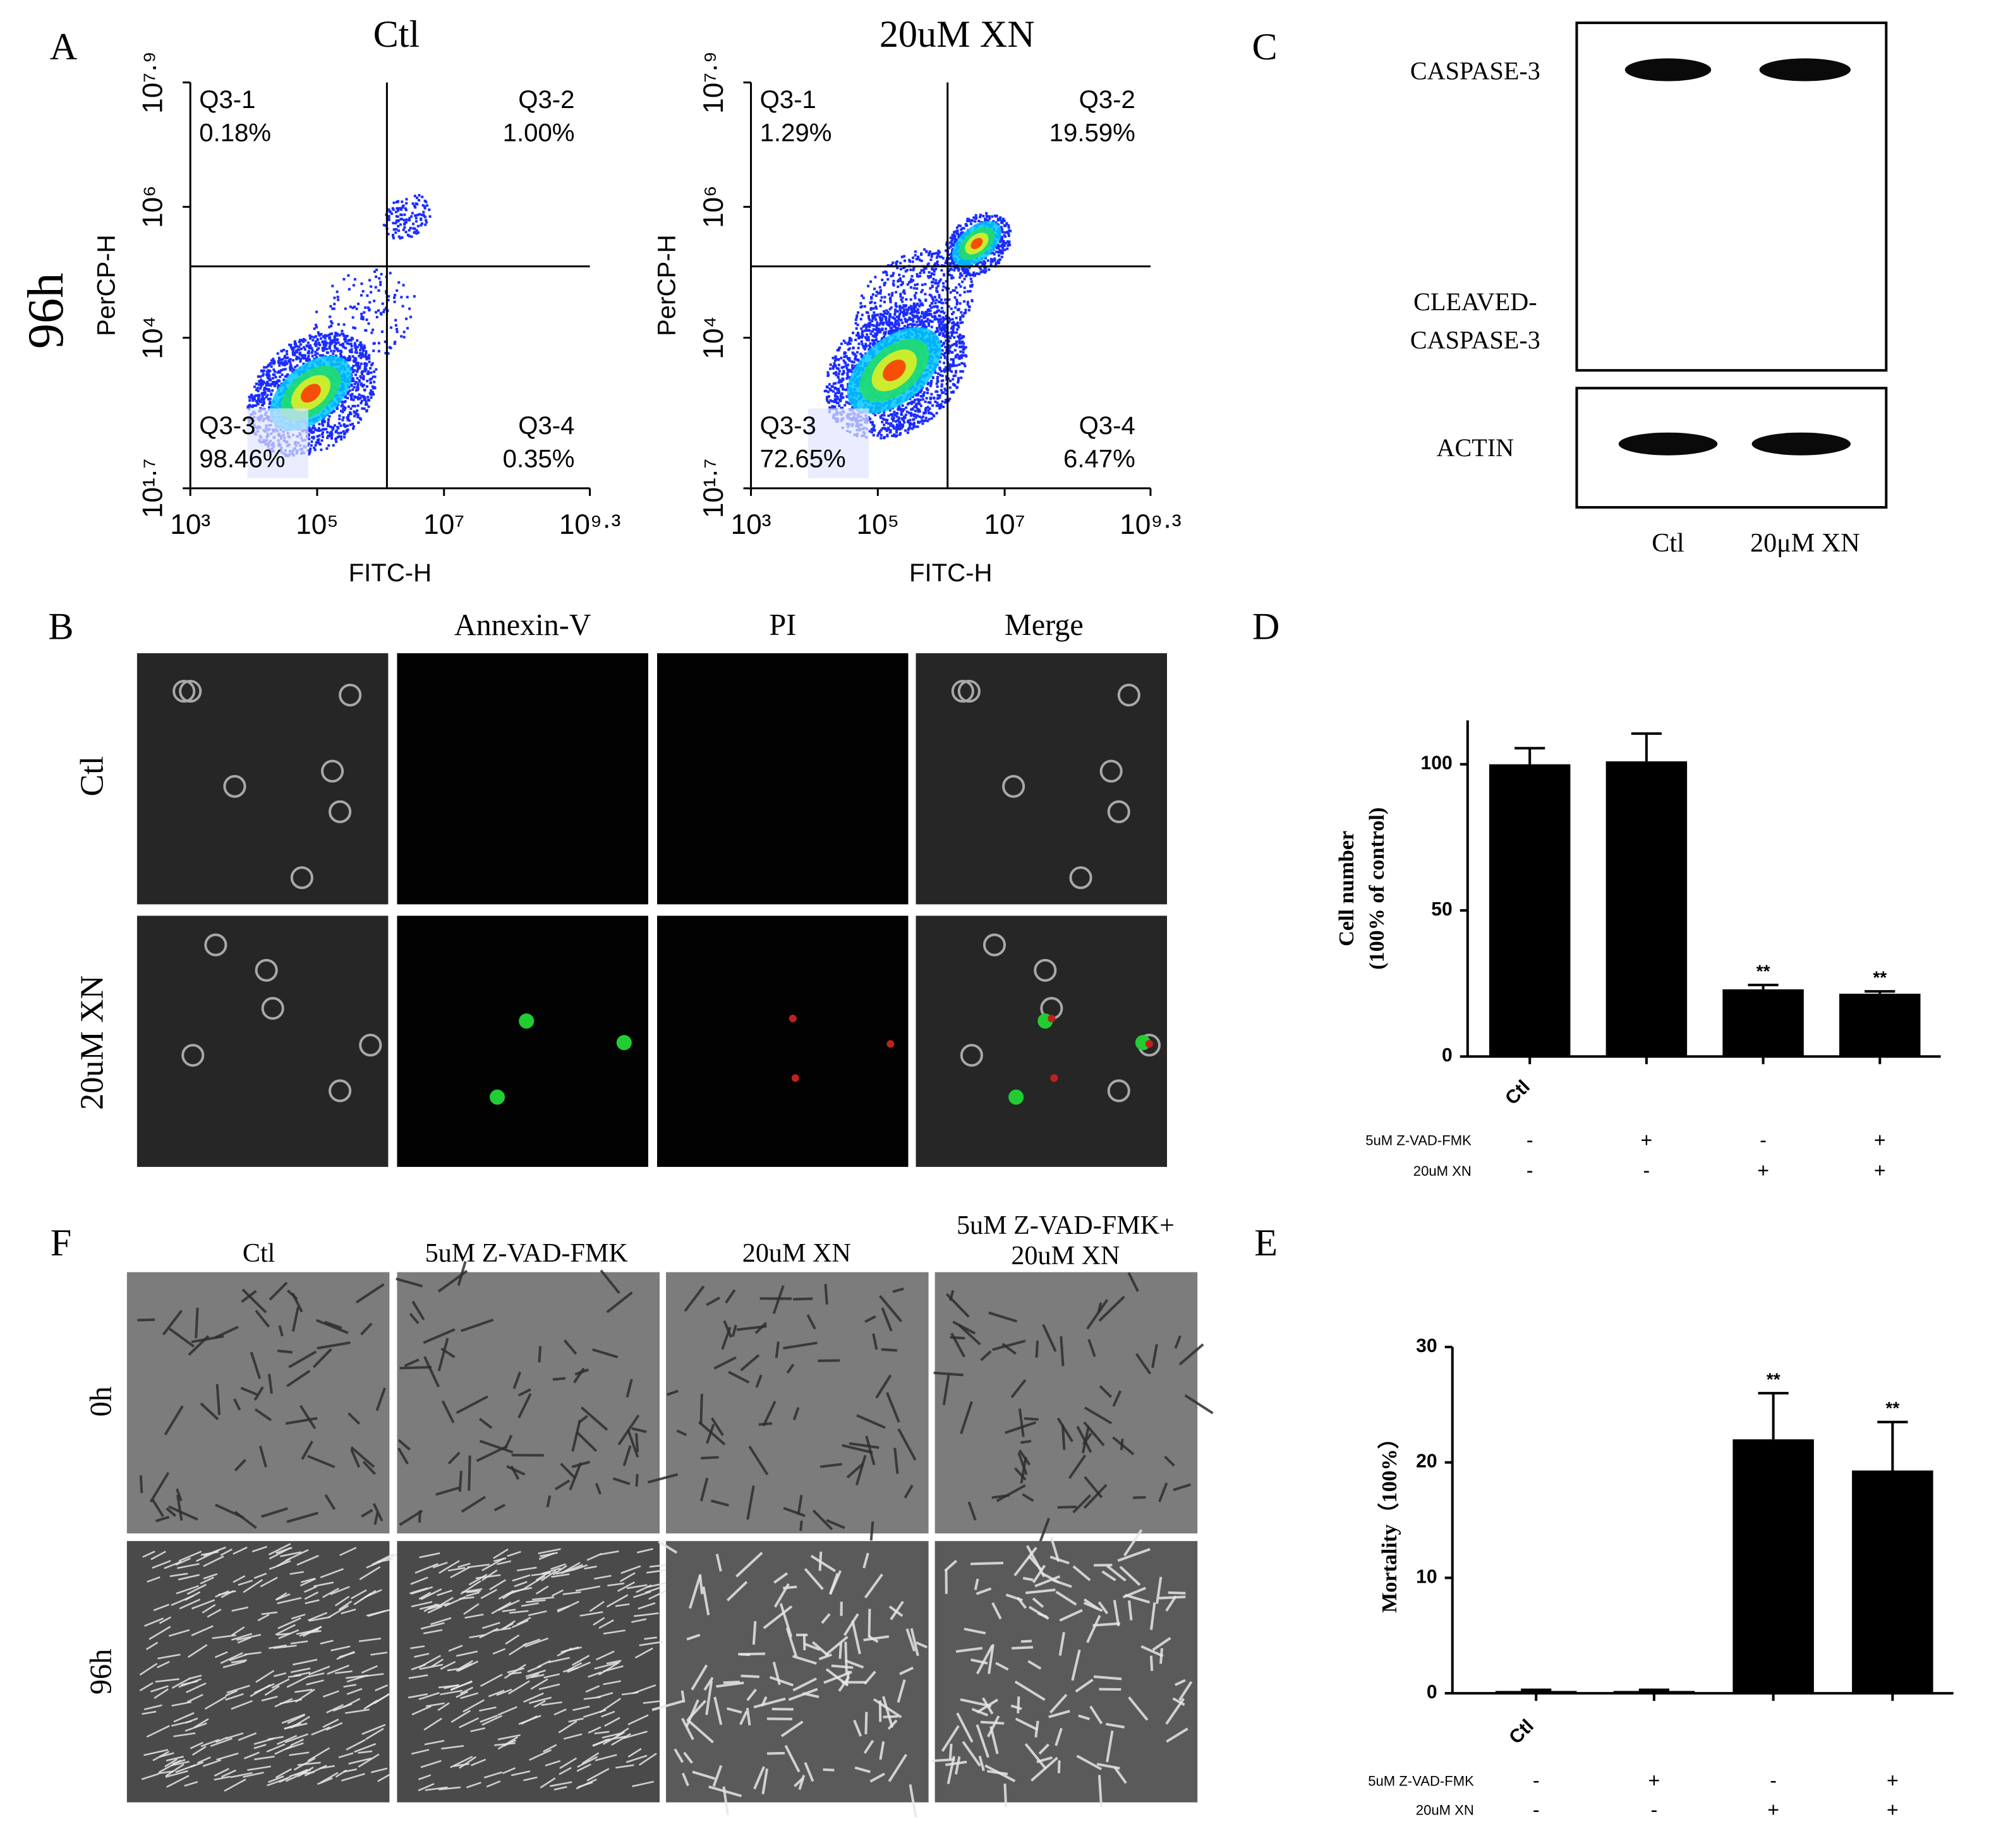 Image resolution: width=1989 pixels, height=1848 pixels. I want to click on red-cell, so click(890, 1044).